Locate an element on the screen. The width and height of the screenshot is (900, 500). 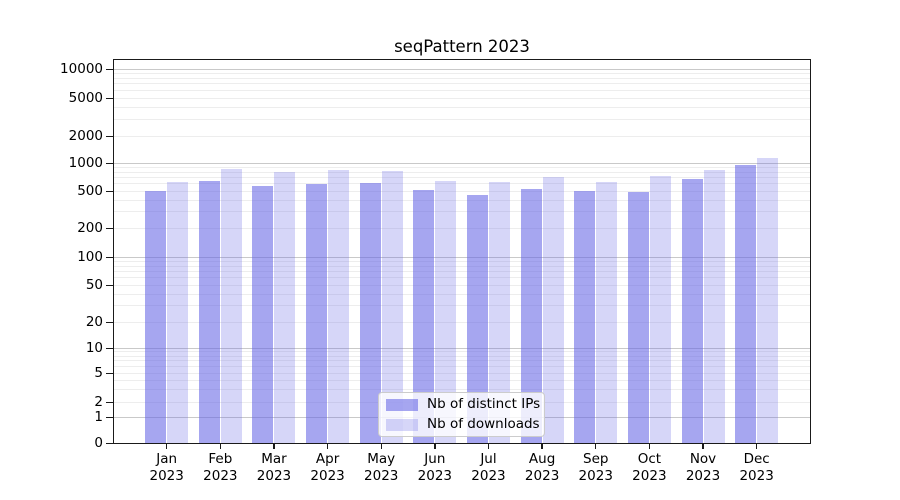
bar-distinct-ips-may is located at coordinates (370, 313).